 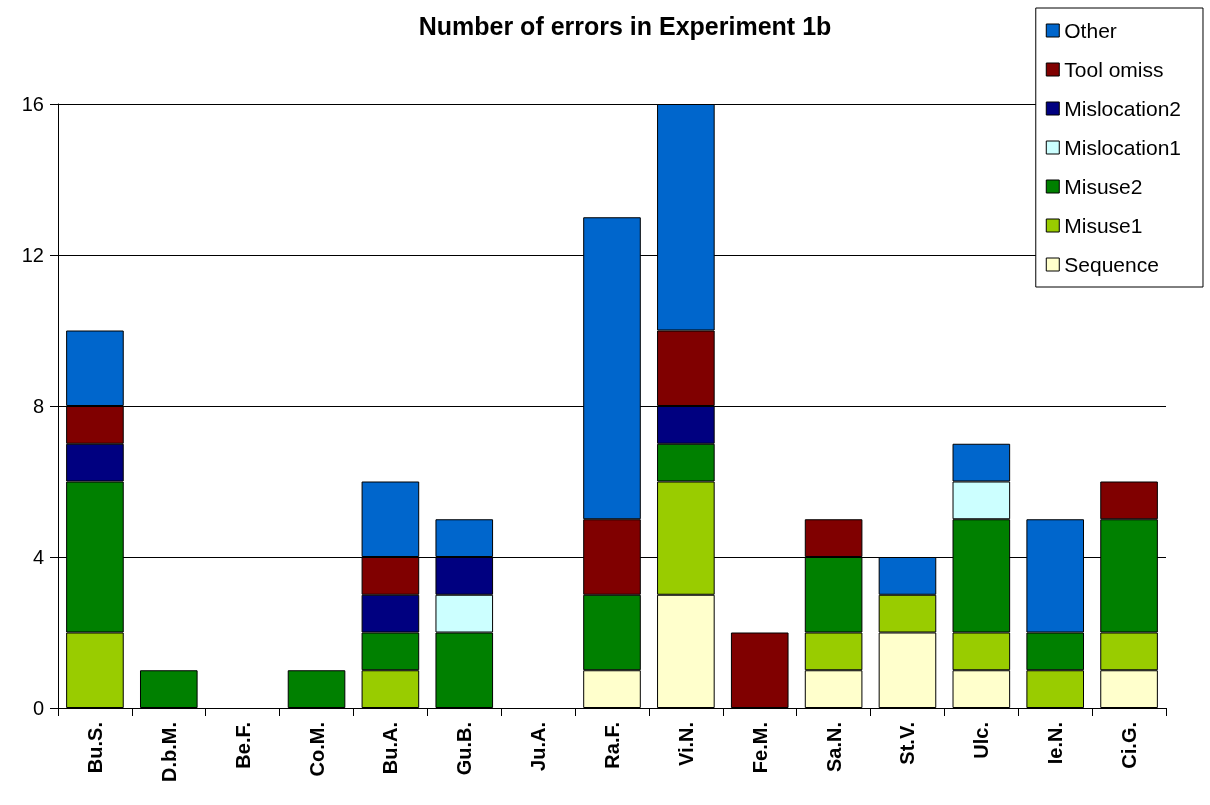 I want to click on y-tick-label: 12, so click(x=32, y=255).